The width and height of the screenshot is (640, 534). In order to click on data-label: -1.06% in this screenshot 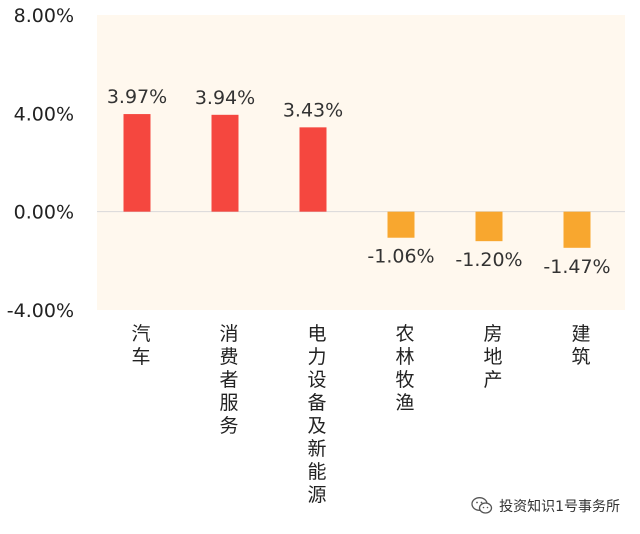, I will do `click(400, 257)`.